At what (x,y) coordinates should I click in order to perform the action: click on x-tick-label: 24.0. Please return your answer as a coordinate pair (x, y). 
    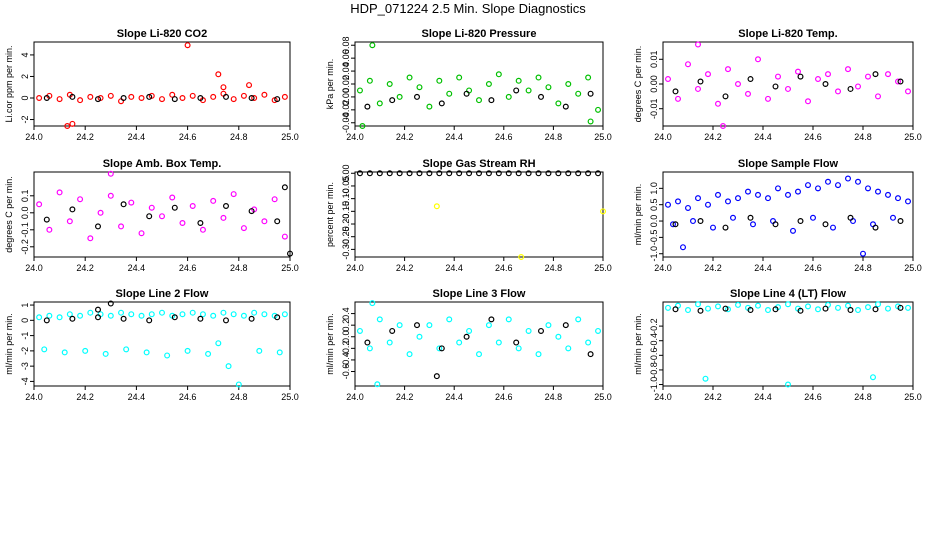
    Looking at the image, I should click on (663, 397).